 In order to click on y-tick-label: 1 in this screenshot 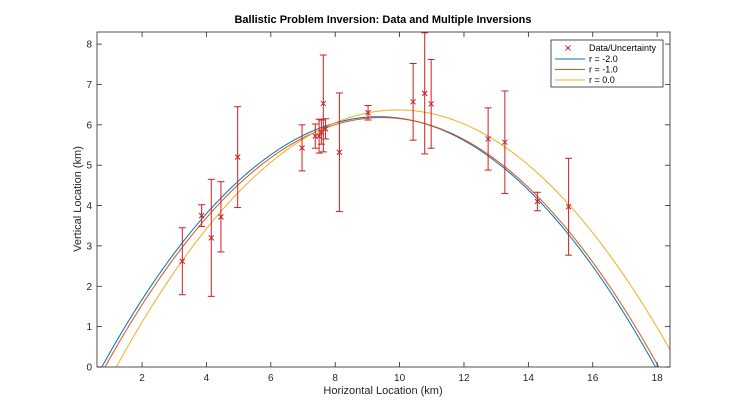, I will do `click(89, 327)`.